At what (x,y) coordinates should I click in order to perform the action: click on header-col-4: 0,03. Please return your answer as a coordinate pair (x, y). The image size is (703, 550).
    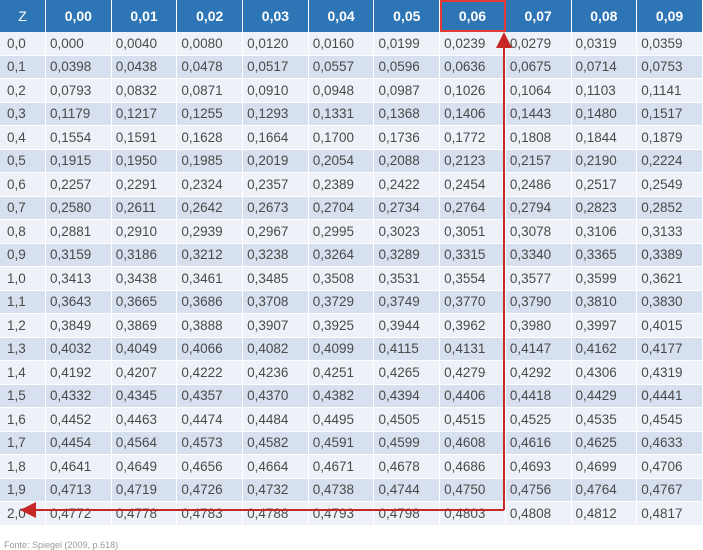
    Looking at the image, I should click on (276, 16).